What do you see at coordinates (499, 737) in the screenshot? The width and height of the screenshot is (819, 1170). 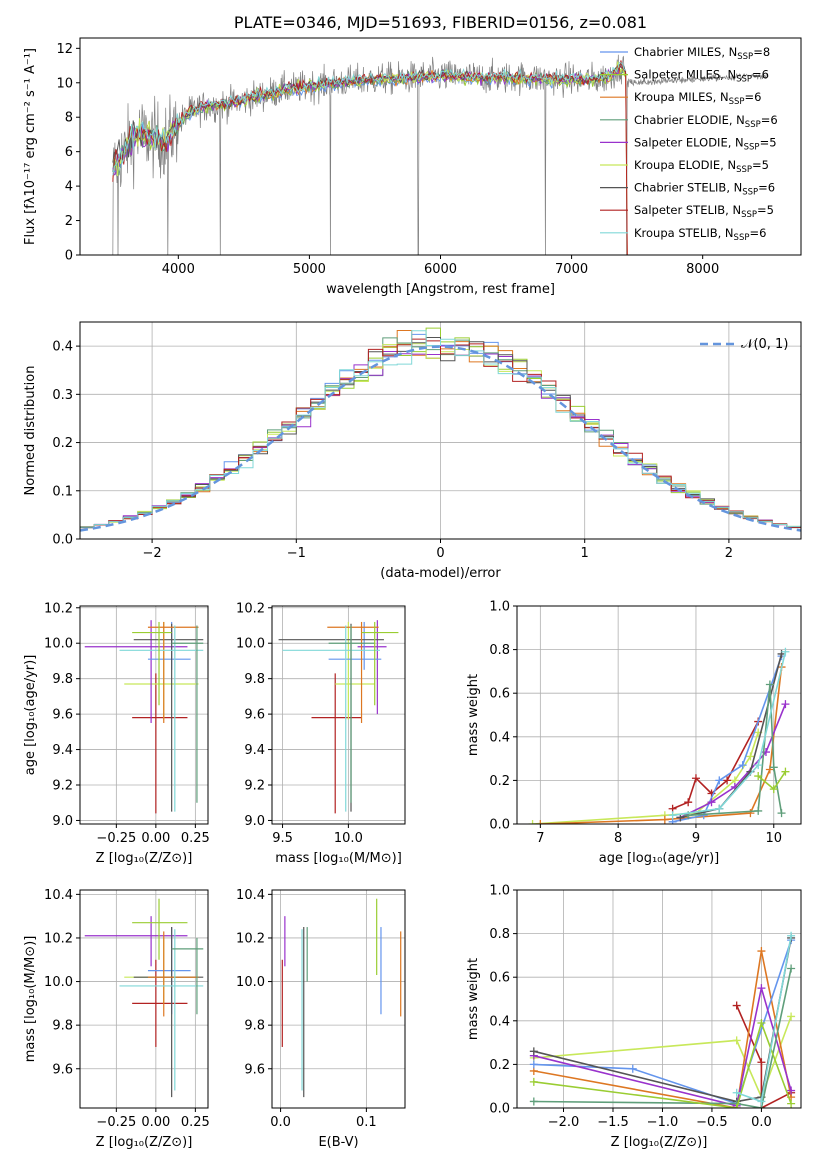 I see `y-tick-label: 0.4` at bounding box center [499, 737].